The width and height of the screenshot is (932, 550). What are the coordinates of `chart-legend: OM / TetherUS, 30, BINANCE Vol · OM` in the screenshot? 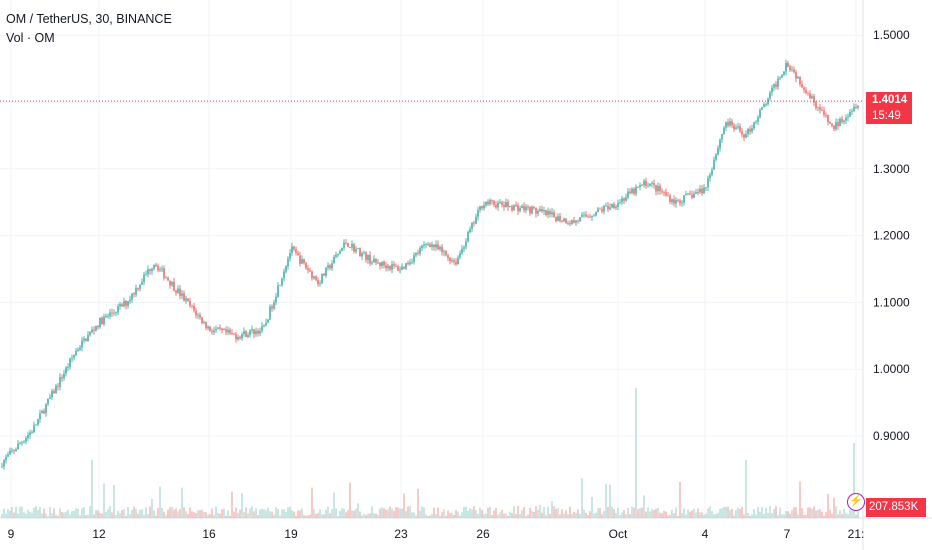 It's located at (89, 29).